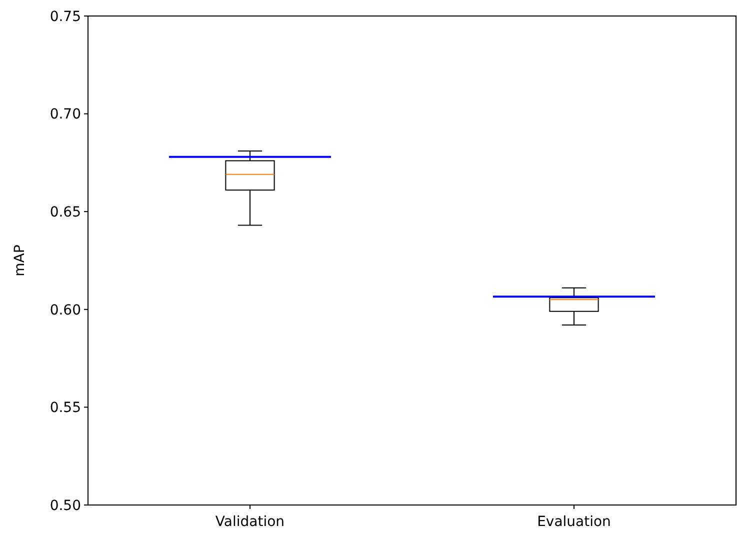 This screenshot has width=737, height=538. I want to click on y-tick-label: 0.65, so click(65, 212).